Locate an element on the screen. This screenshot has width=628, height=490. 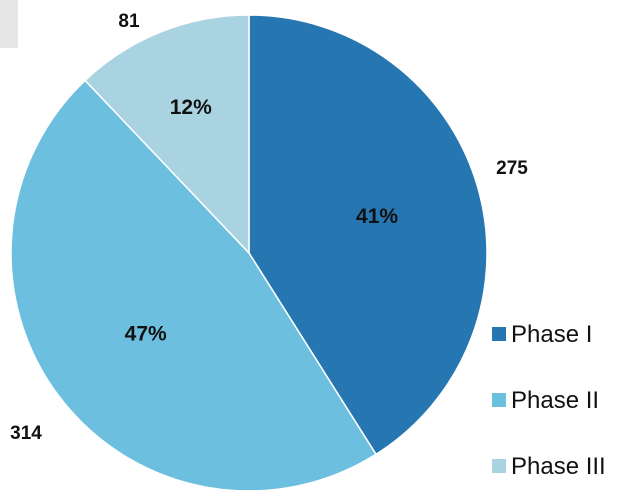
corner-tab is located at coordinates (9, 24).